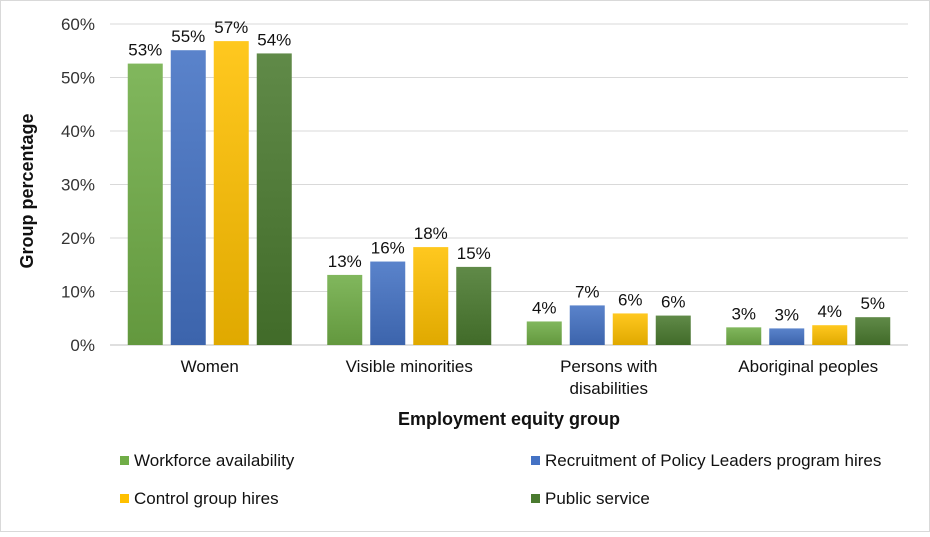 The image size is (930, 537). Describe the element at coordinates (808, 366) in the screenshot. I see `x-category-label: Aboriginal peoples` at that location.